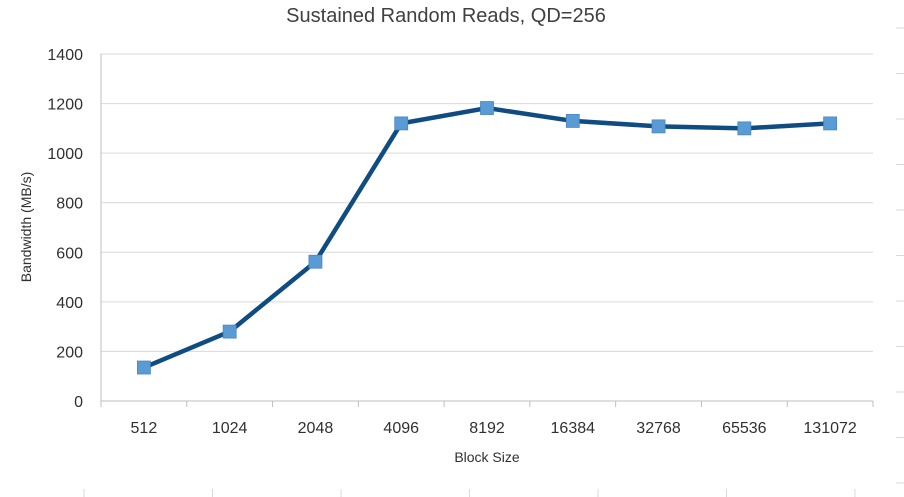 The image size is (904, 497). Describe the element at coordinates (446, 16) in the screenshot. I see `chart-title: Sustained Random Reads, QD=256` at that location.